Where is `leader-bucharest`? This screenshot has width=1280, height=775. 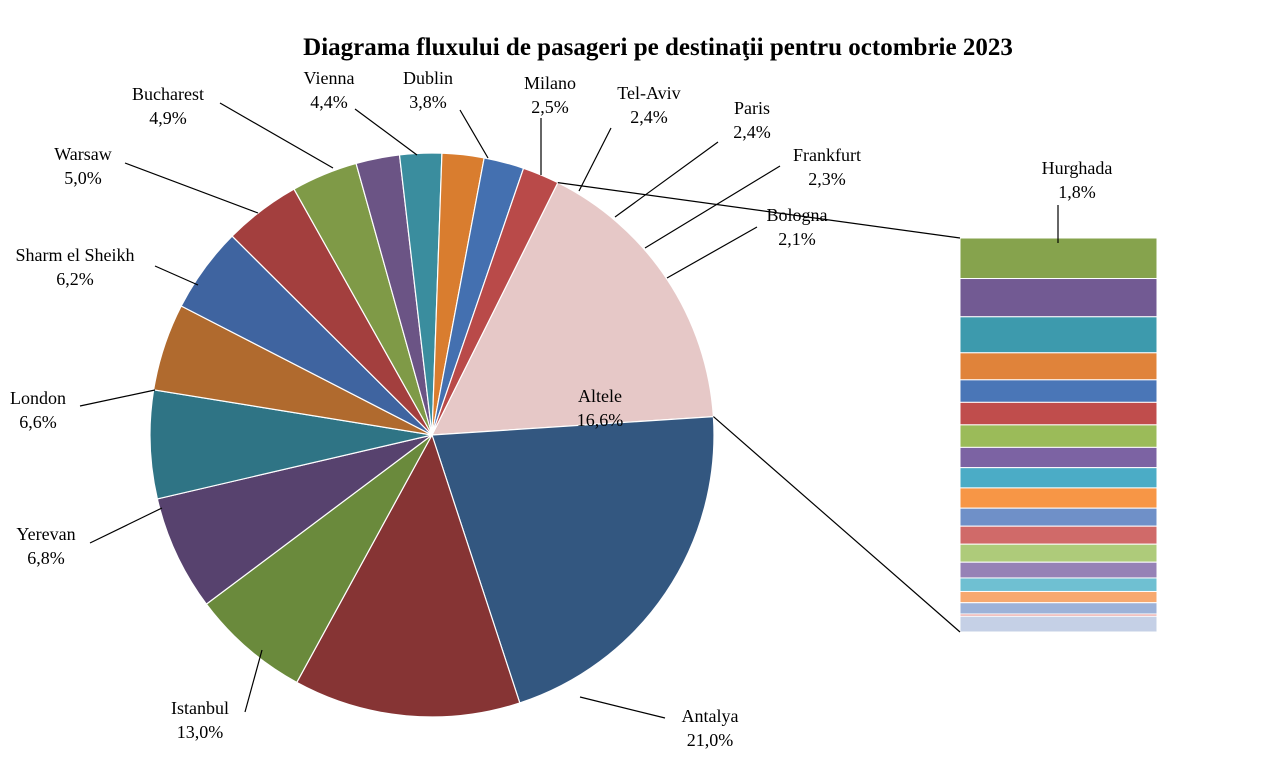
leader-bucharest is located at coordinates (276, 135).